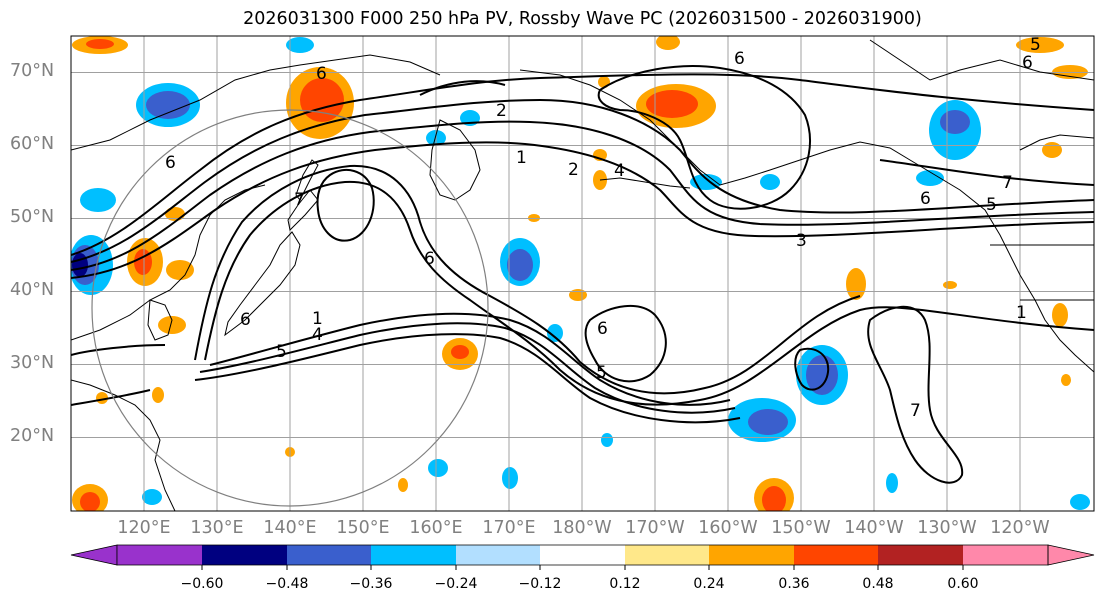 This screenshot has height=604, width=1105. What do you see at coordinates (794, 584) in the screenshot?
I see `colorbar-tick-label: 0.36` at bounding box center [794, 584].